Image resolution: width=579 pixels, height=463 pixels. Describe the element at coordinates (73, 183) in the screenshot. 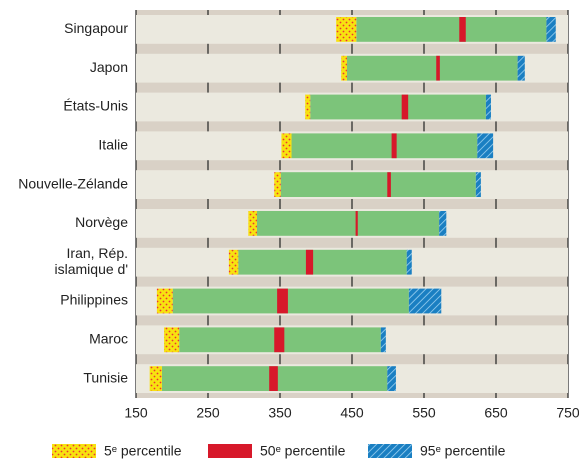

I see `category-label: Nouvelle-Zélande` at that location.